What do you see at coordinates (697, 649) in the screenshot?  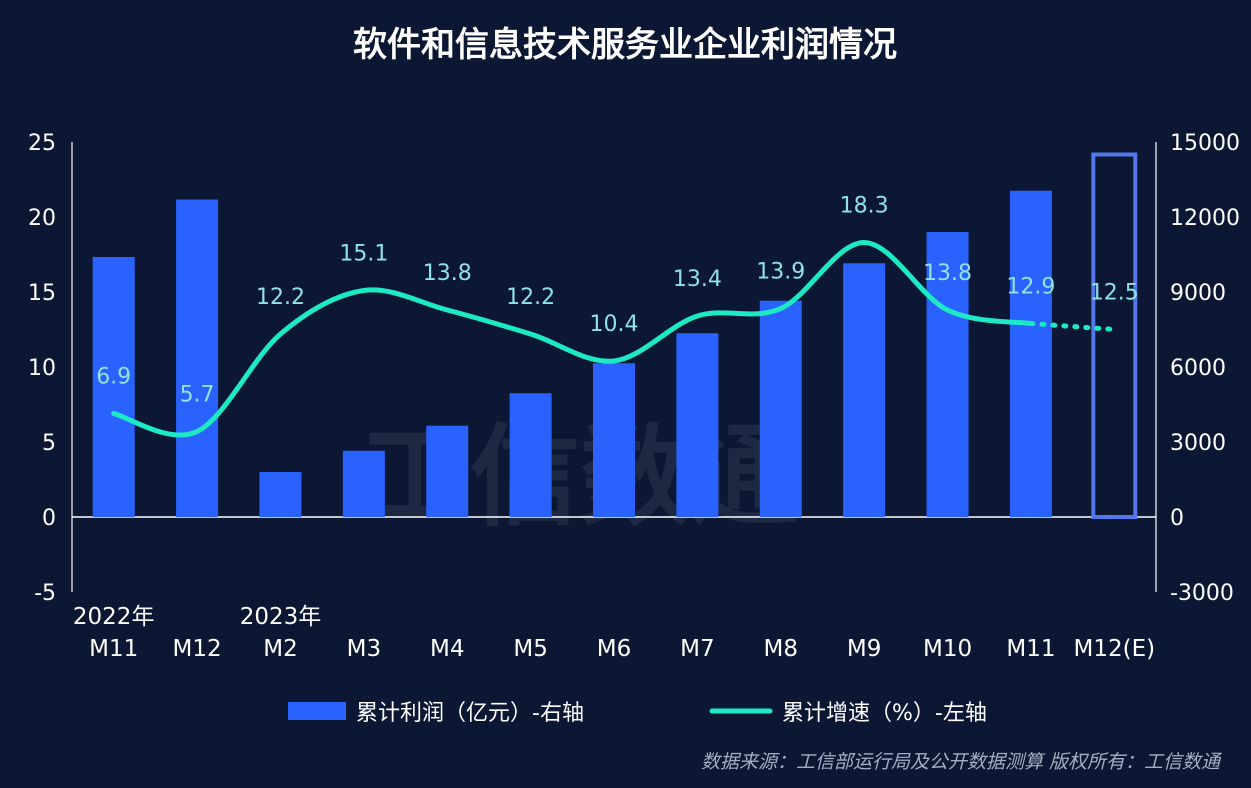 I see `category-label: M7` at bounding box center [697, 649].